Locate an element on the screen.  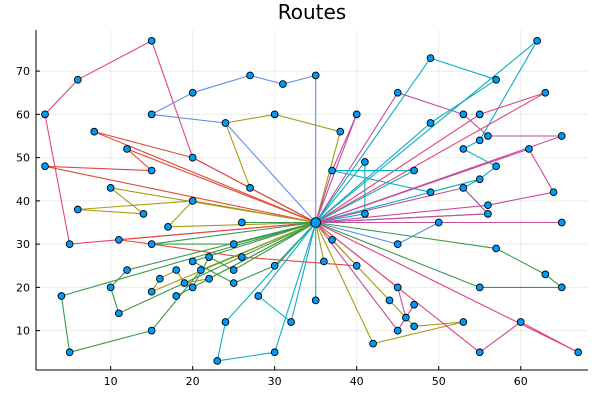
chart-title: Routes is located at coordinates (312, 12).